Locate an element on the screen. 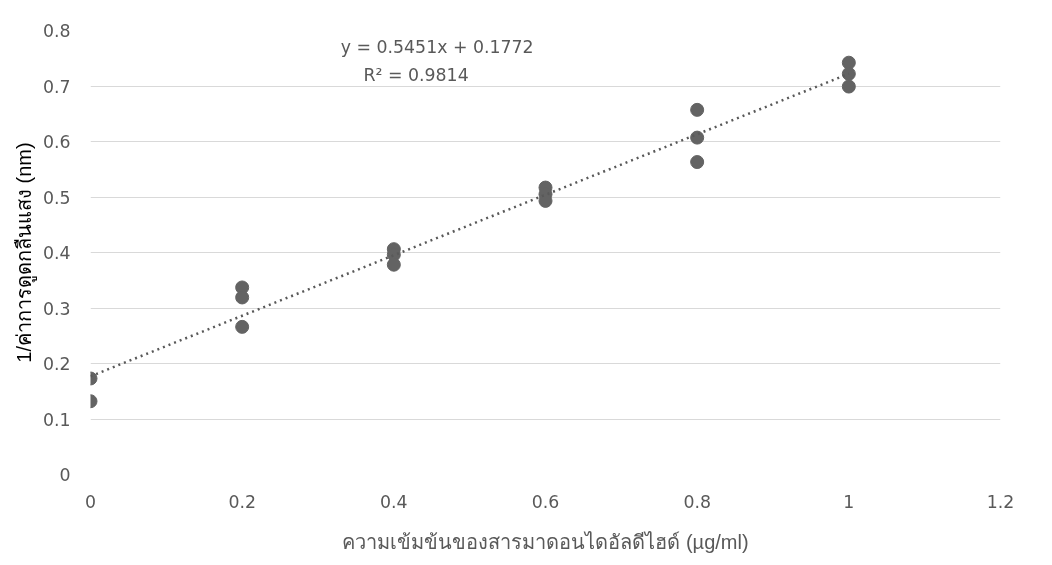 The height and width of the screenshot is (565, 1052). y-tick-label: 0.8 is located at coordinates (56, 31).